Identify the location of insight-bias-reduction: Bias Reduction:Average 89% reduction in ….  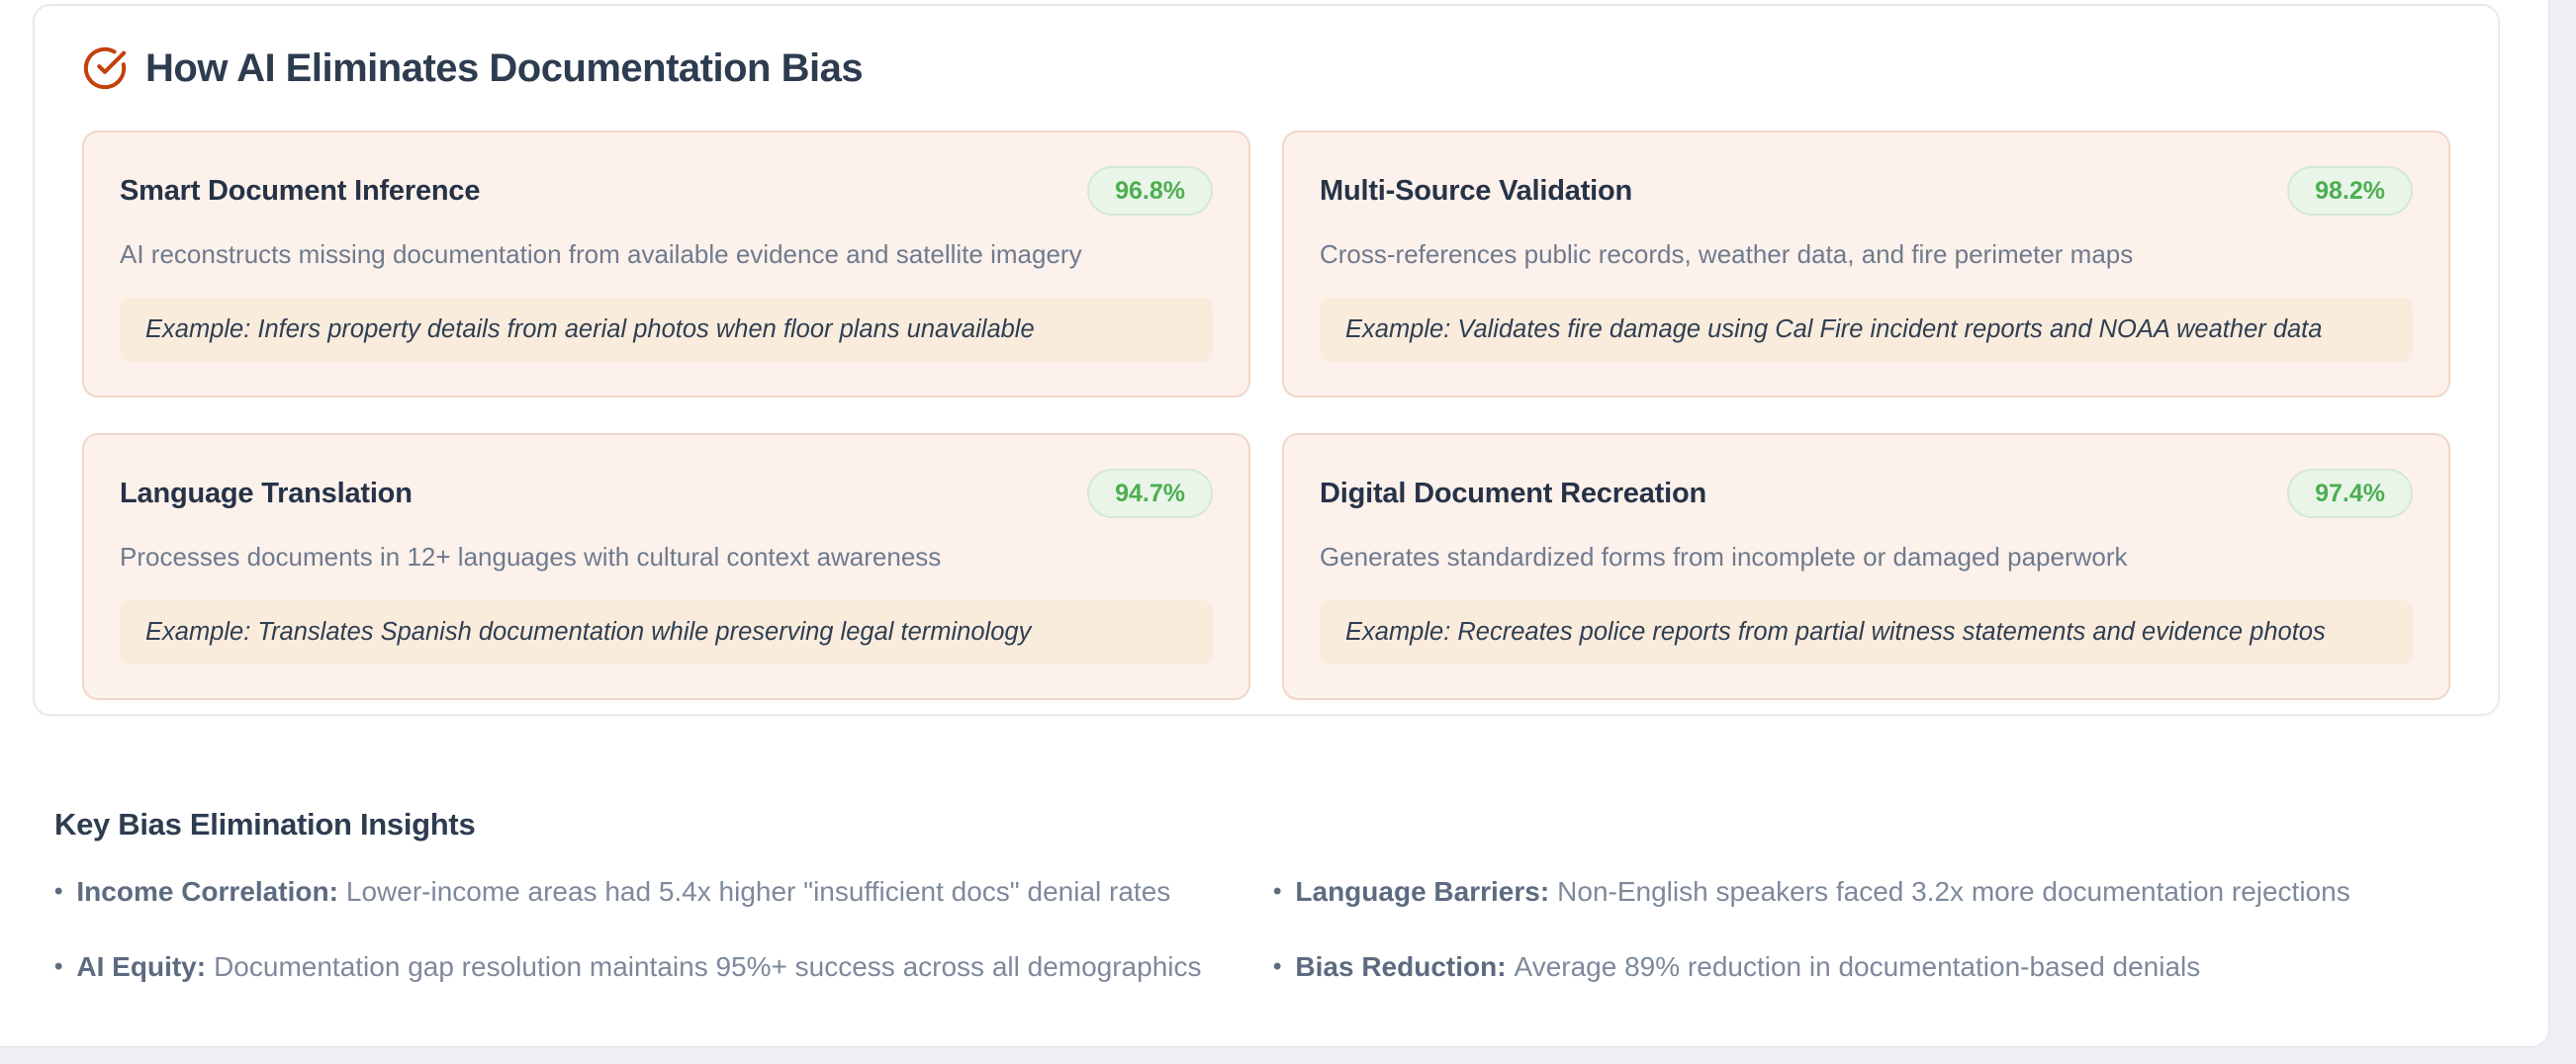
(1861, 967).